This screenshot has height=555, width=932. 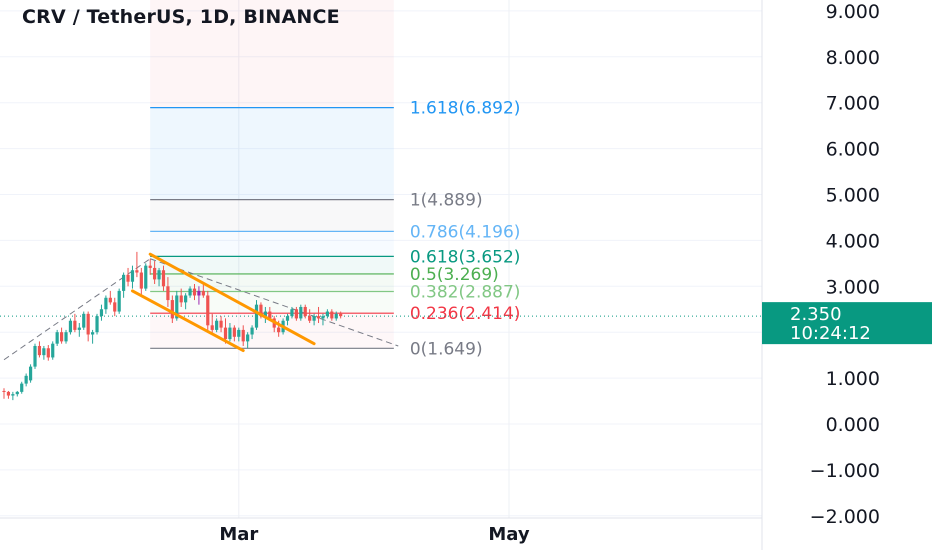 What do you see at coordinates (446, 349) in the screenshot?
I see `fib-level-label: 0(1.649)` at bounding box center [446, 349].